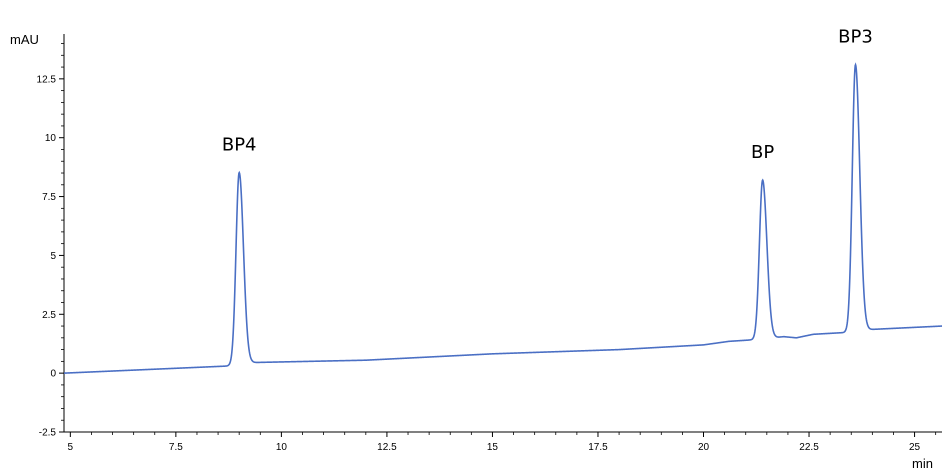 This screenshot has height=473, width=946. Describe the element at coordinates (855, 37) in the screenshot. I see `peak-label-bp3: BP3` at that location.